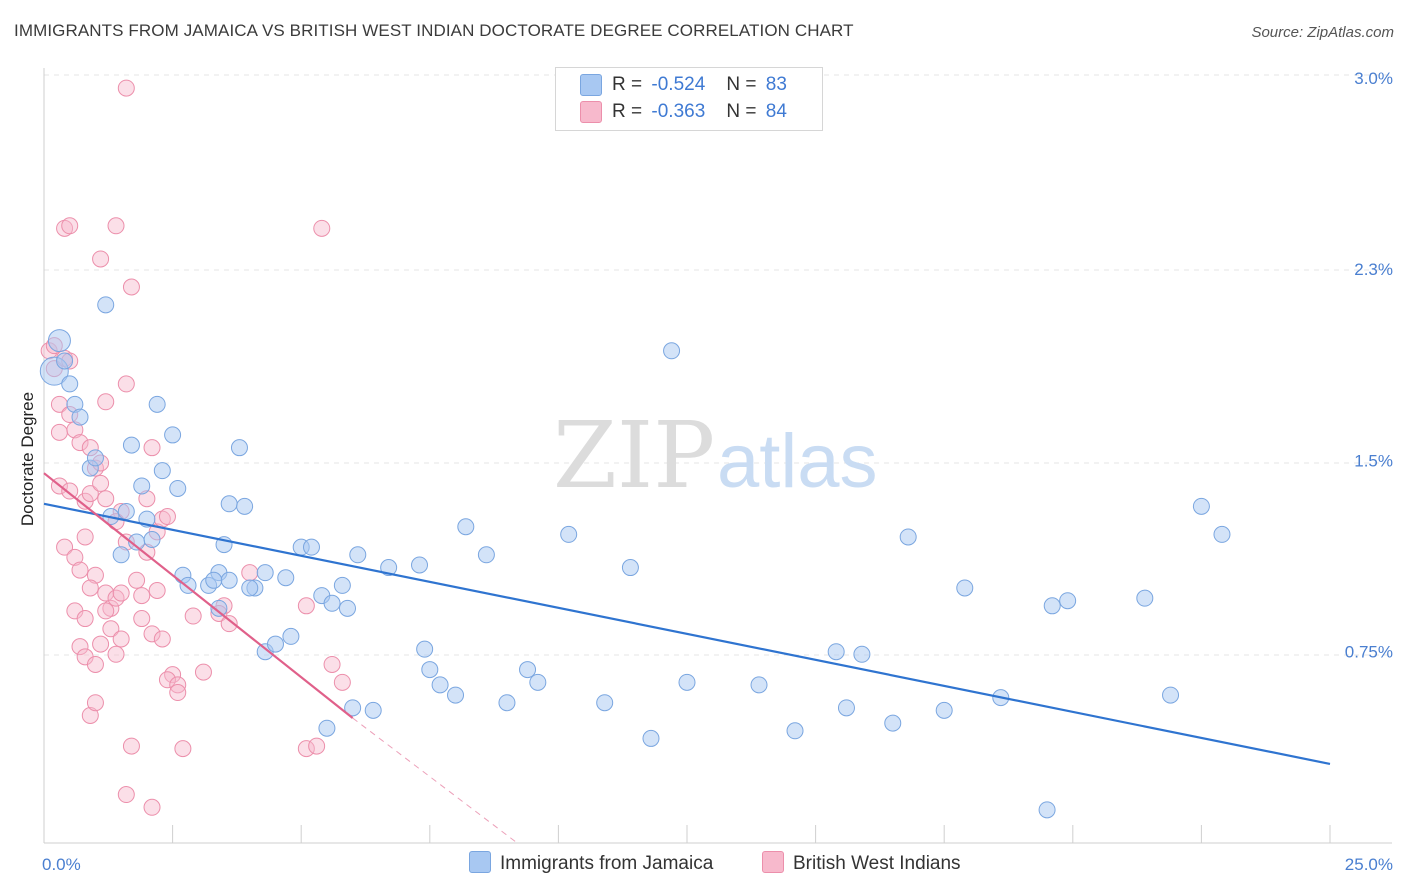 This screenshot has height=892, width=1406. I want to click on legend-item-jamaica: Immigrants from Jamaica, so click(591, 863).